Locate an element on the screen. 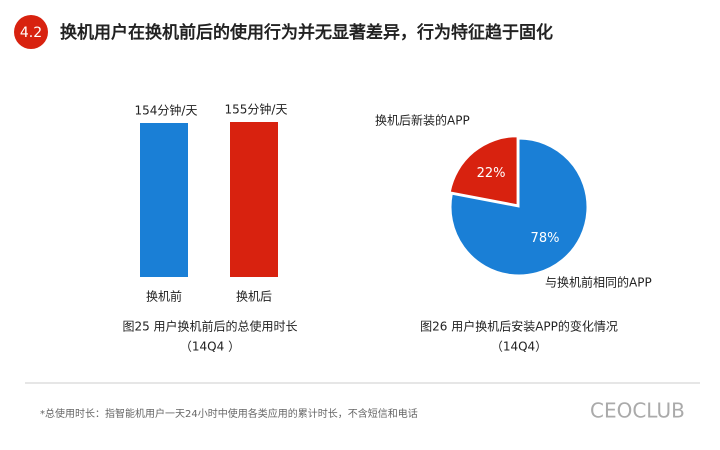  chart-title: 图26 用户换机后安装APP的变化情况 is located at coordinates (519, 326).